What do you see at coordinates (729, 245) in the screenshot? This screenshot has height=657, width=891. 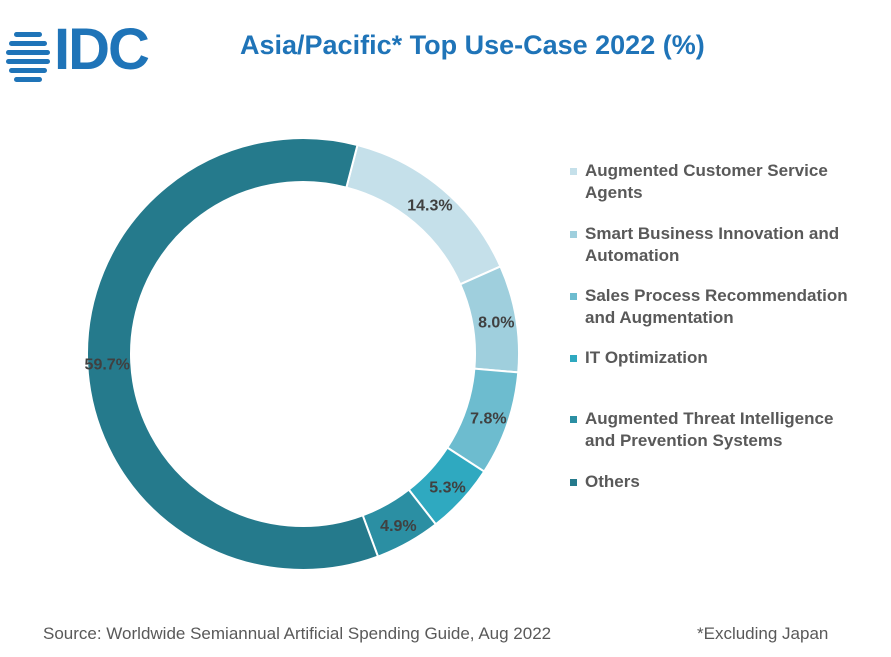 I see `legend-item: Smart Business Innovation and Automation` at bounding box center [729, 245].